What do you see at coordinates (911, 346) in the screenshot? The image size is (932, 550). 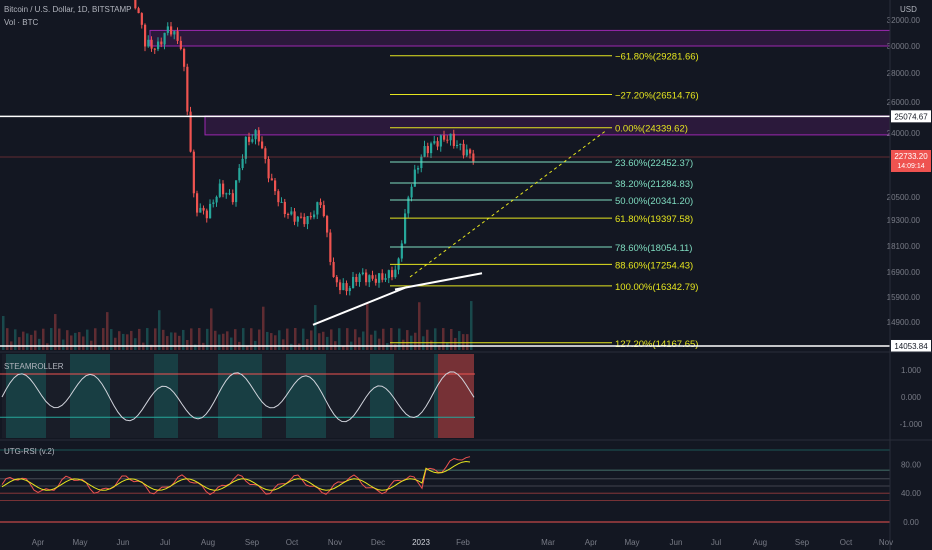 I see `fib-127-tag: 14053.84` at bounding box center [911, 346].